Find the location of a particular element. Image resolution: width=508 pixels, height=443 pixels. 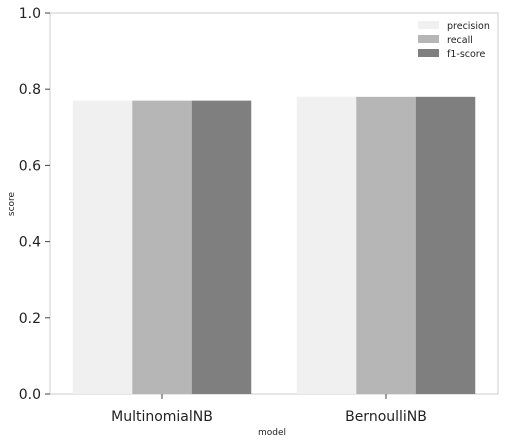

bar-precision-MultinomialNB is located at coordinates (102, 247).